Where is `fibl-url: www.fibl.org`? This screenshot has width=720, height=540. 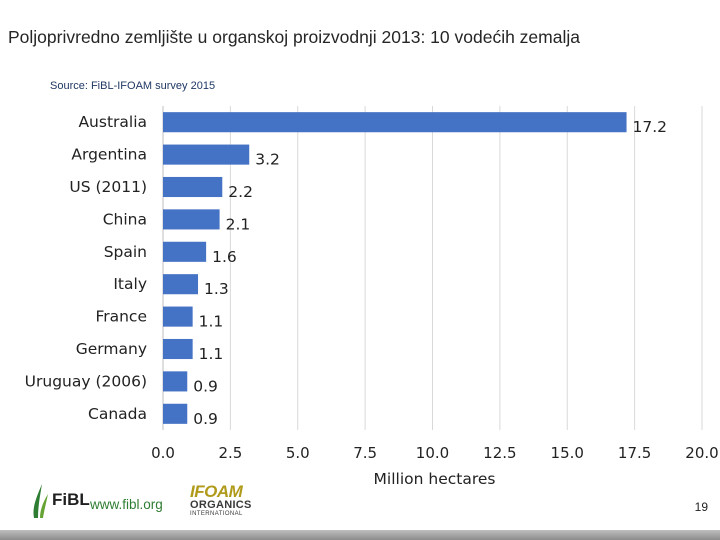
fibl-url: www.fibl.org is located at coordinates (126, 504).